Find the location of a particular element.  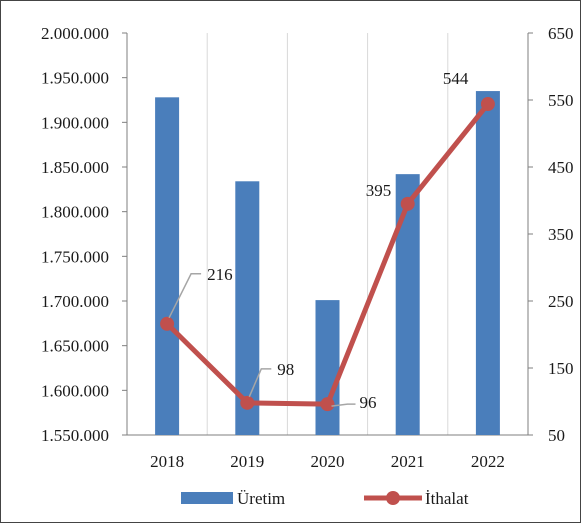

data-label-ithalat: 544 is located at coordinates (456, 78).